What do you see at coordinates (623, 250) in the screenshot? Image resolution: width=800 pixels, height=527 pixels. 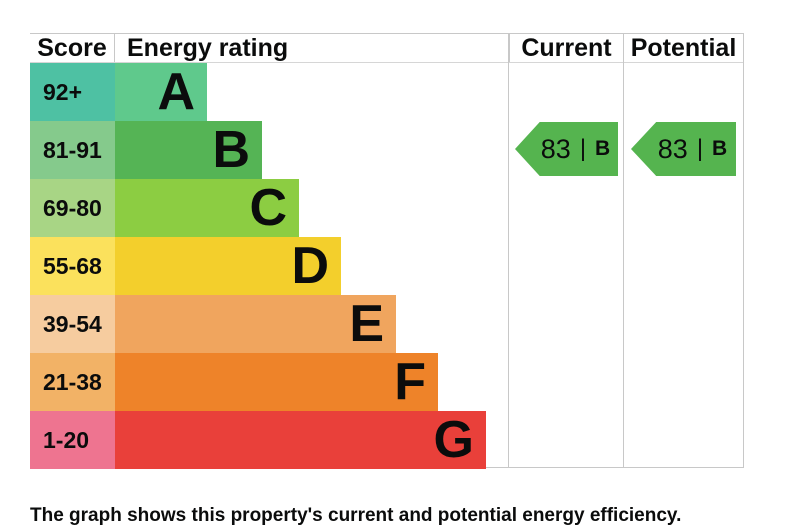 I see `potential-column-divider` at bounding box center [623, 250].